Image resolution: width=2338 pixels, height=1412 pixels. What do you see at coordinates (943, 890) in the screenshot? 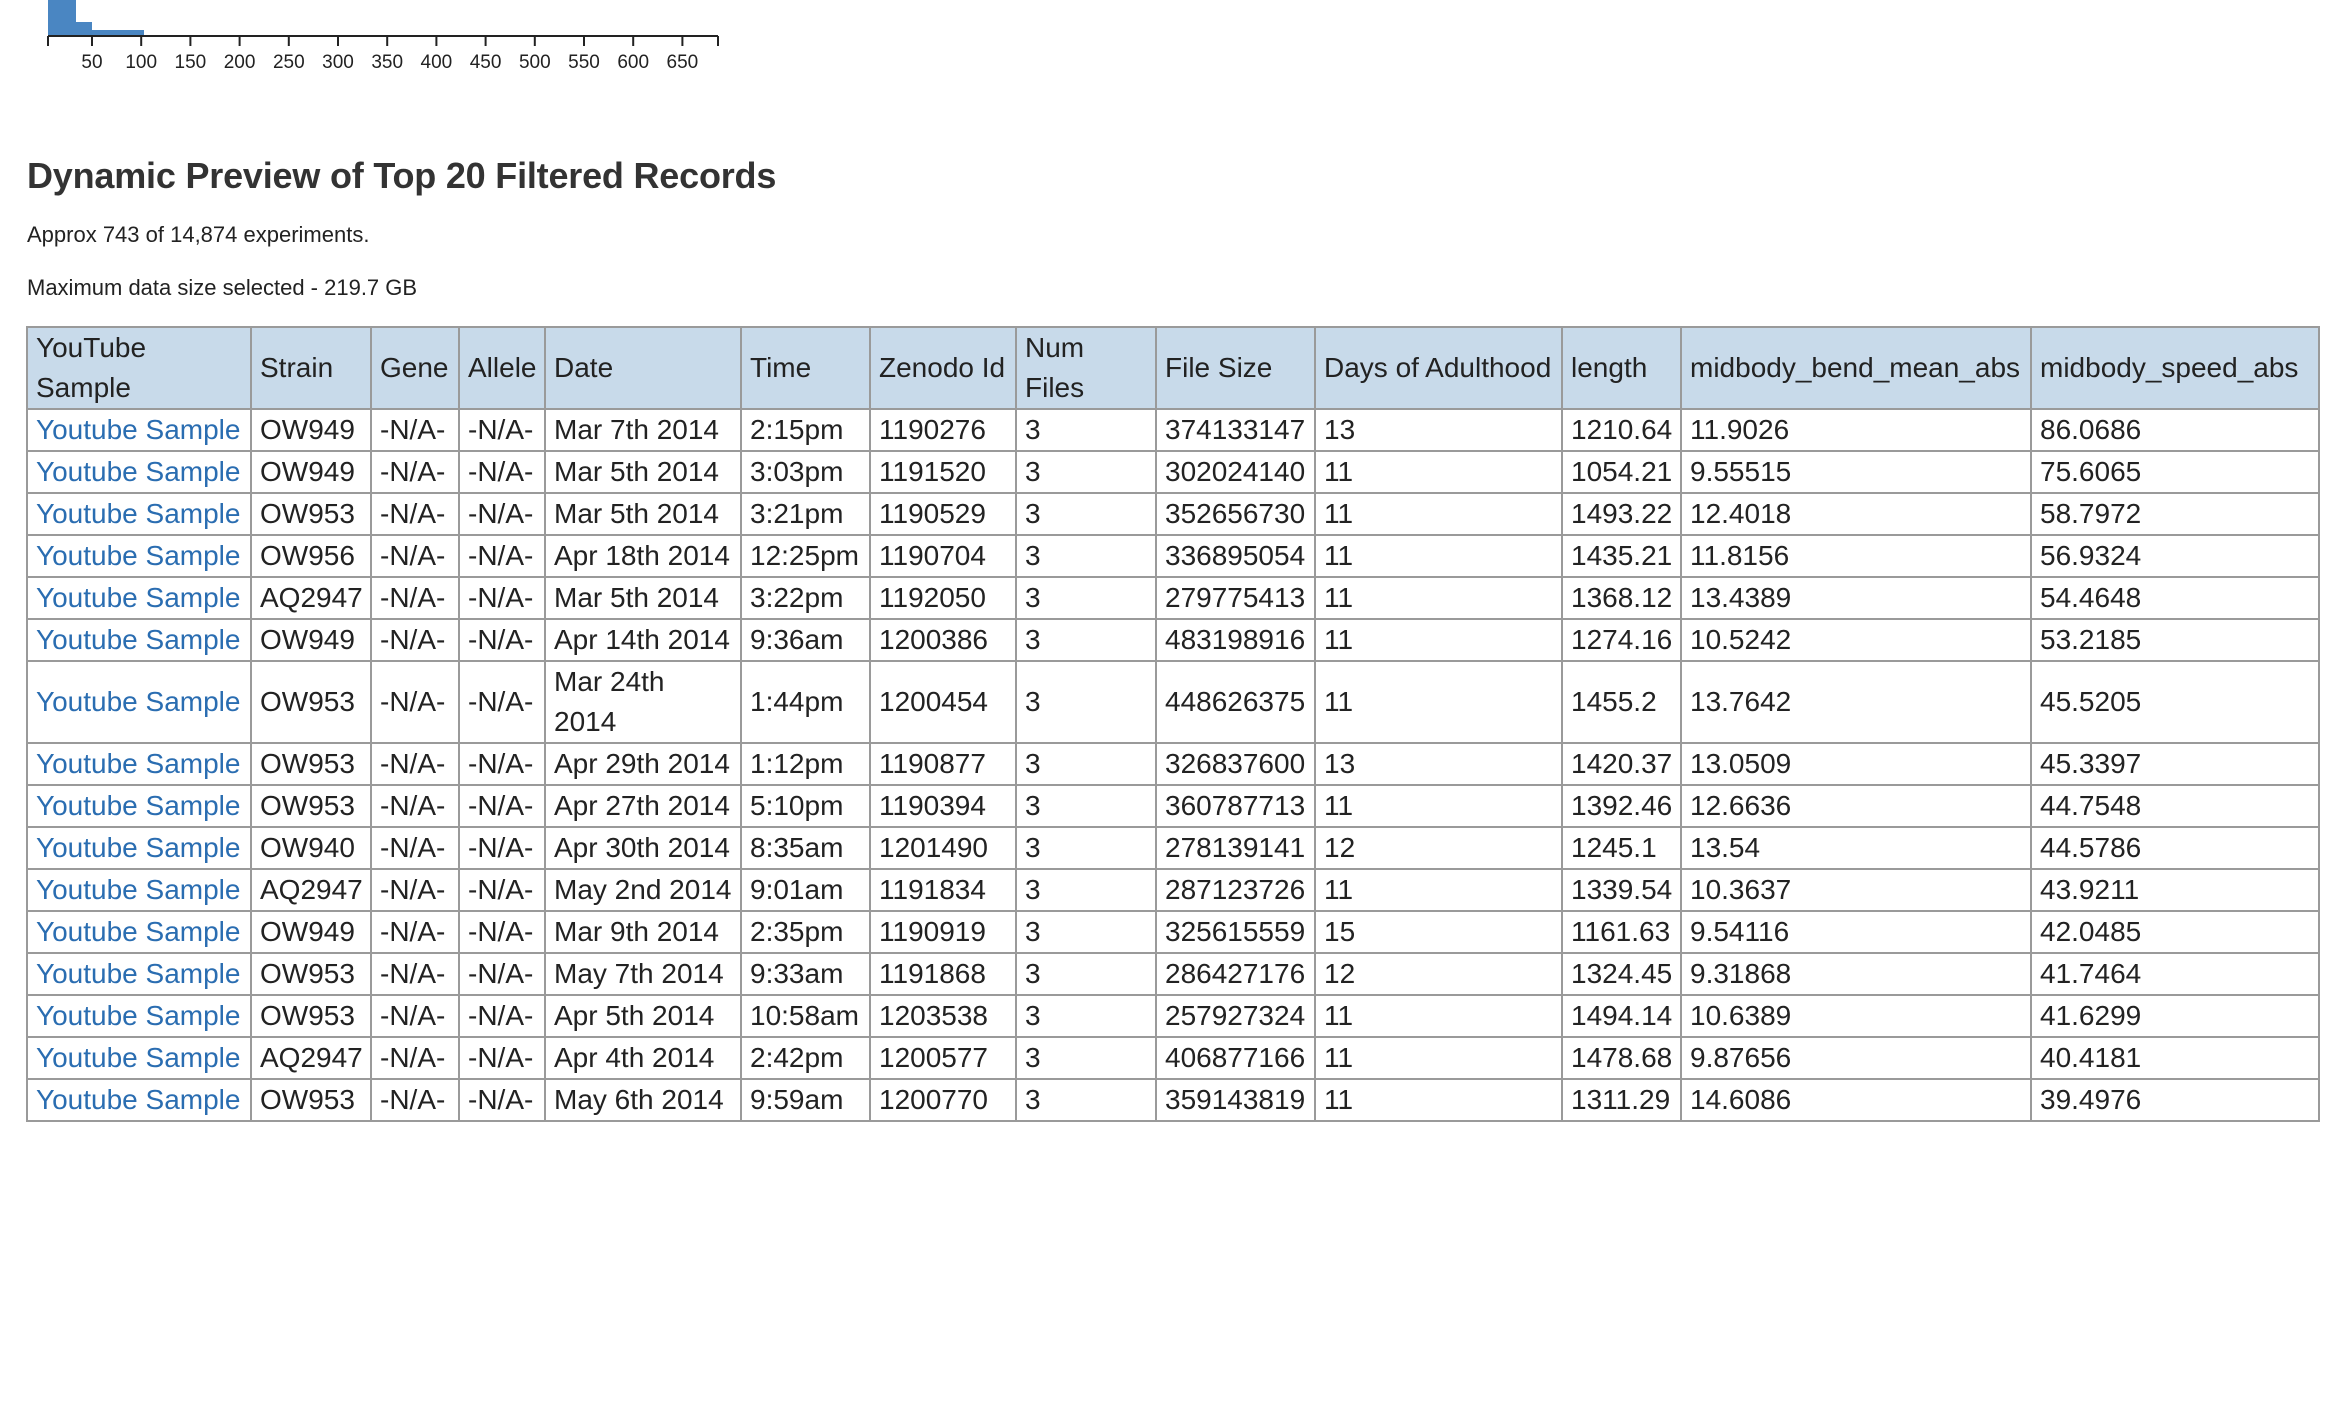
I see `cell-zenodo-id: 1191834` at bounding box center [943, 890].